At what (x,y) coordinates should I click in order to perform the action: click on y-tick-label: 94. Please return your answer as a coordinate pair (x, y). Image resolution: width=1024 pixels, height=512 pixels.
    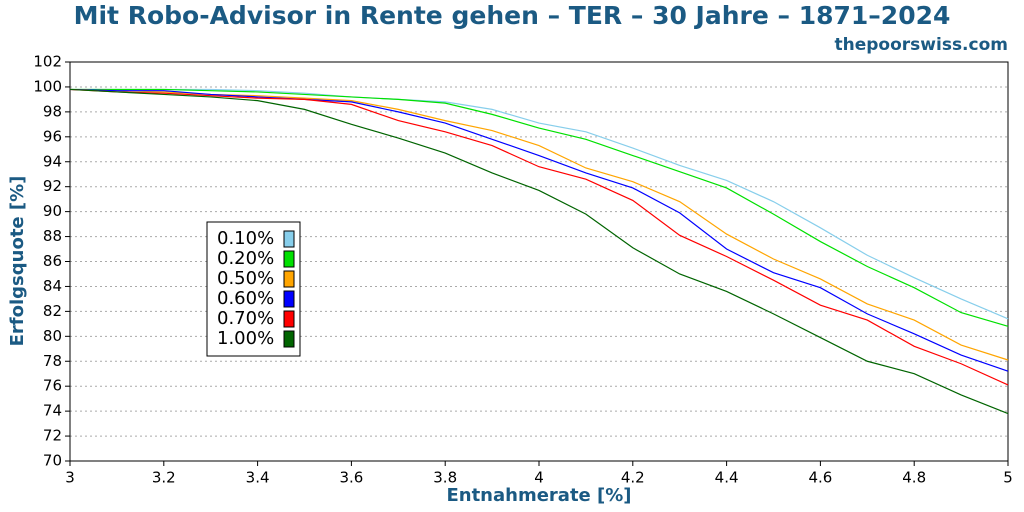
    Looking at the image, I should click on (52, 161).